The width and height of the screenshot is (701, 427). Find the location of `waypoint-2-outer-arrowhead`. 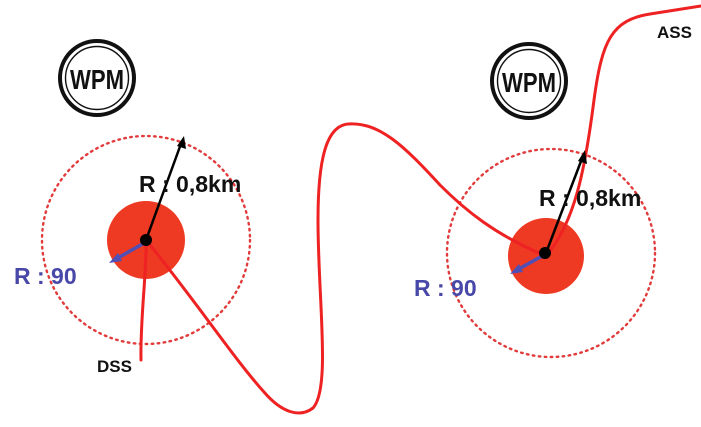

waypoint-2-outer-arrowhead is located at coordinates (582, 157).